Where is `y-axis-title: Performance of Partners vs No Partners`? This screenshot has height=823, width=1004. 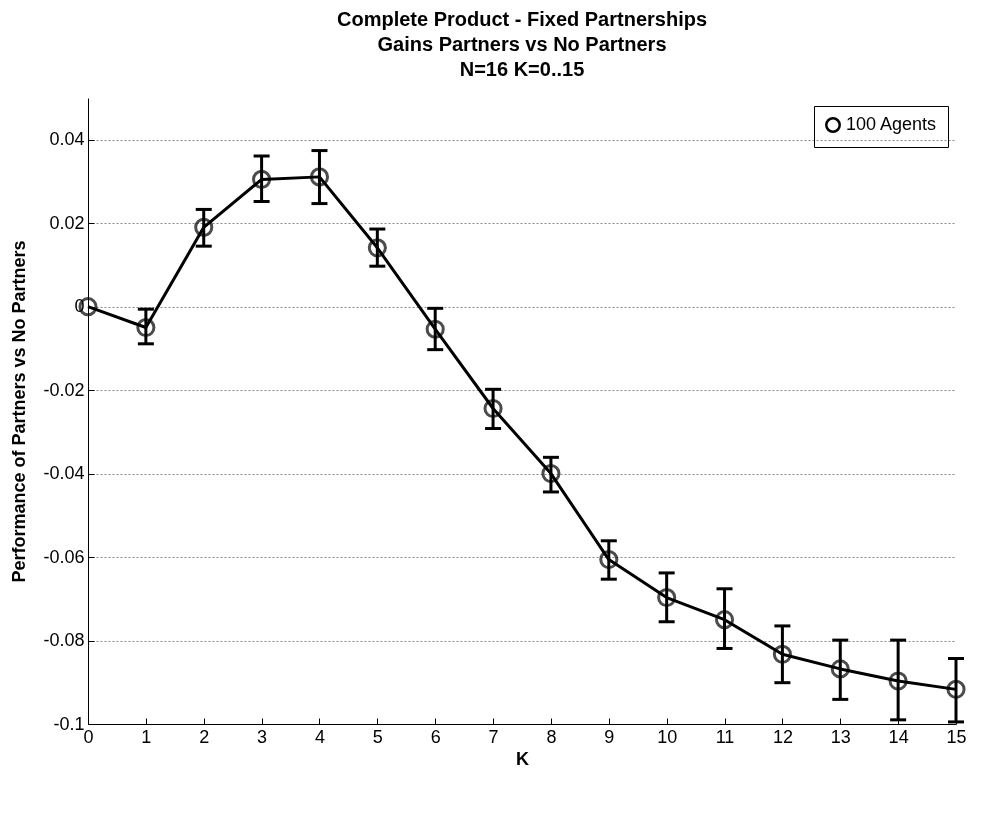 y-axis-title: Performance of Partners vs No Partners is located at coordinates (19, 411).